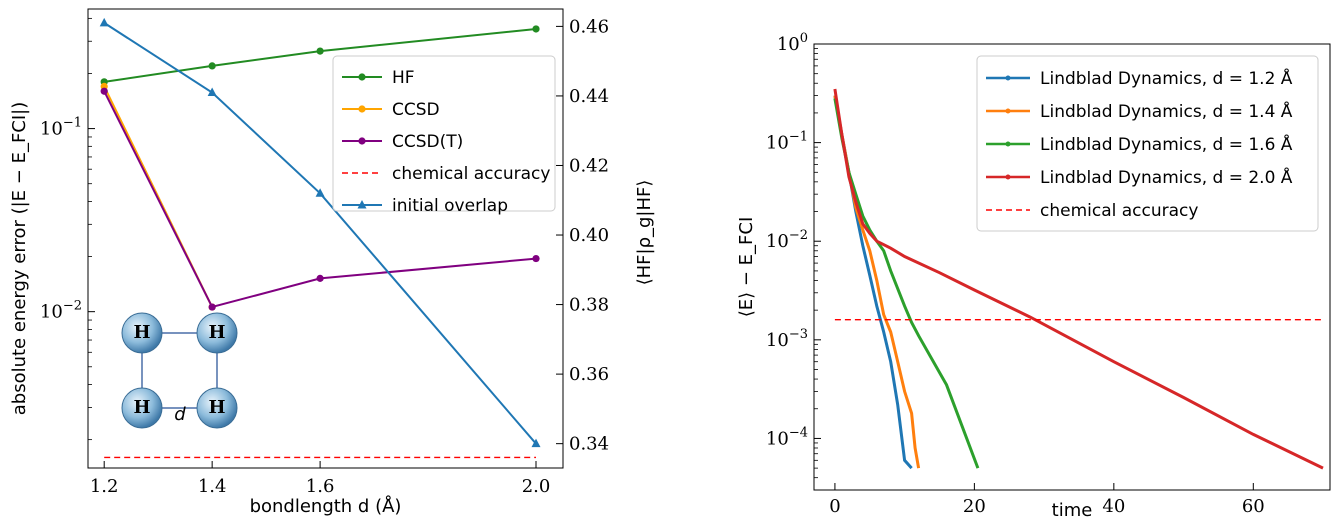  Describe the element at coordinates (792, 43) in the screenshot. I see `y-tick-label: 10⁰` at that location.